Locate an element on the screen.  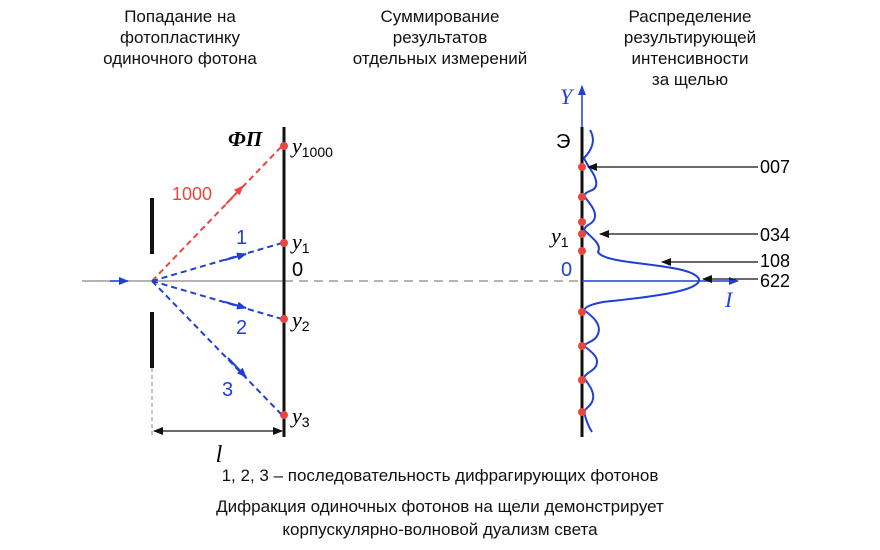
i-axis-label: I is located at coordinates (729, 299).